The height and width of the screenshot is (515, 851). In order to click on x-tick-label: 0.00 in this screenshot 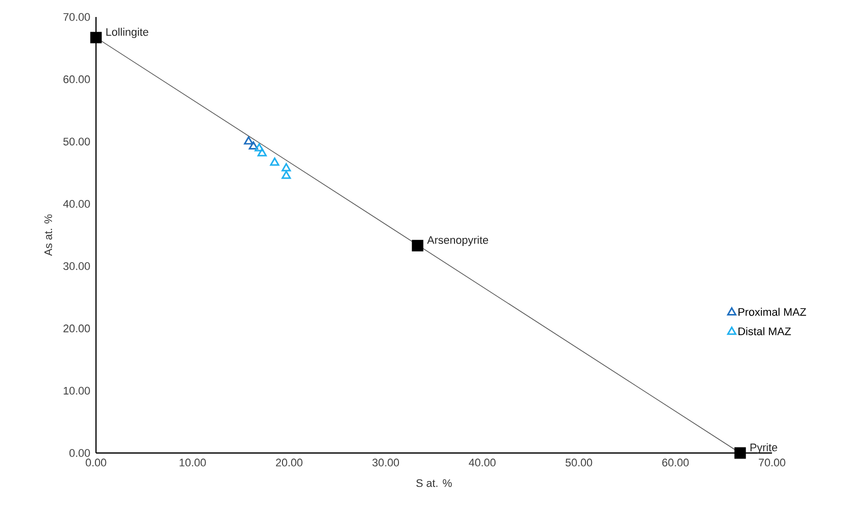, I will do `click(96, 462)`.